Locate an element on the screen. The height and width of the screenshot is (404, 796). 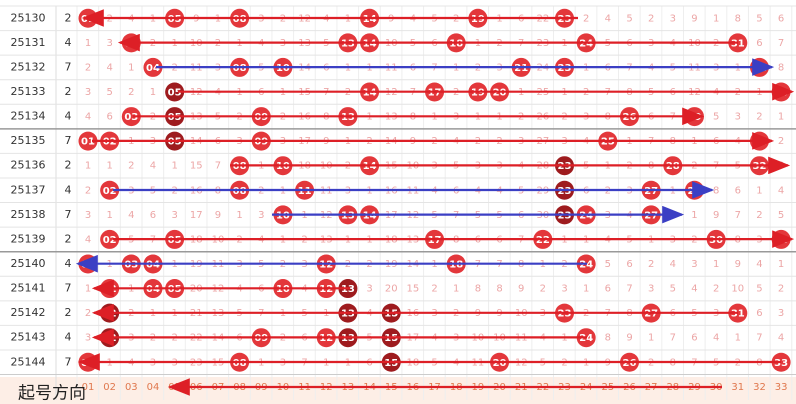
ball-number: 03 is located at coordinates (131, 43).